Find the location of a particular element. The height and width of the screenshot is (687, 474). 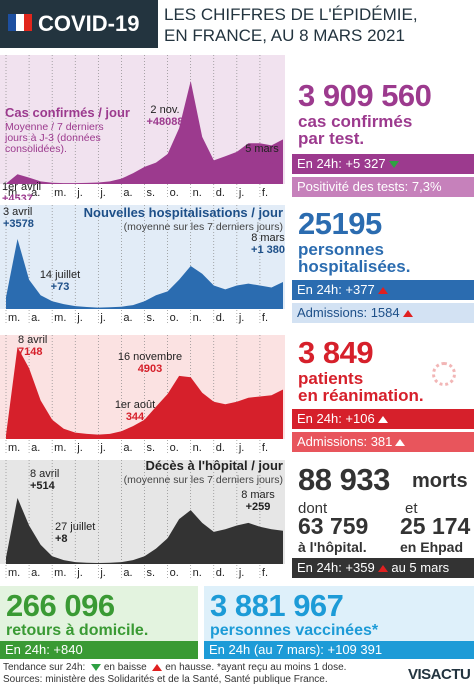

annotation-date: 1er avril is located at coordinates (21, 187).